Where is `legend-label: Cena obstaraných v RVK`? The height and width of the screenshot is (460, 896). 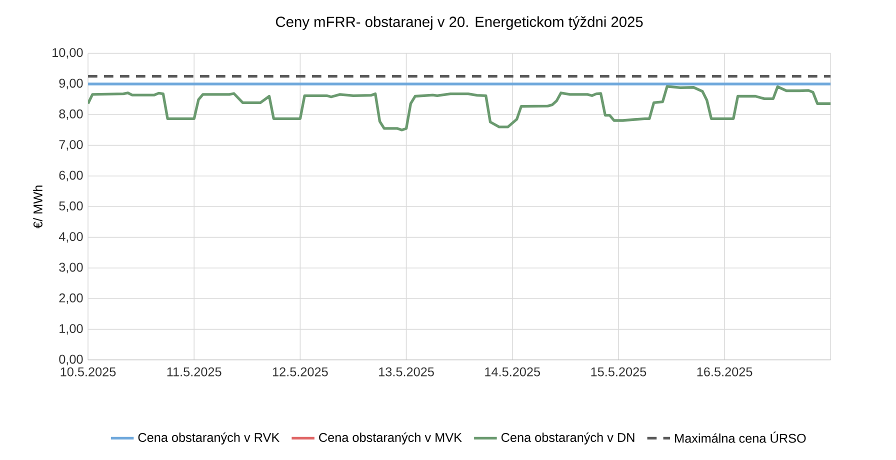
legend-label: Cena obstaraných v RVK is located at coordinates (209, 438).